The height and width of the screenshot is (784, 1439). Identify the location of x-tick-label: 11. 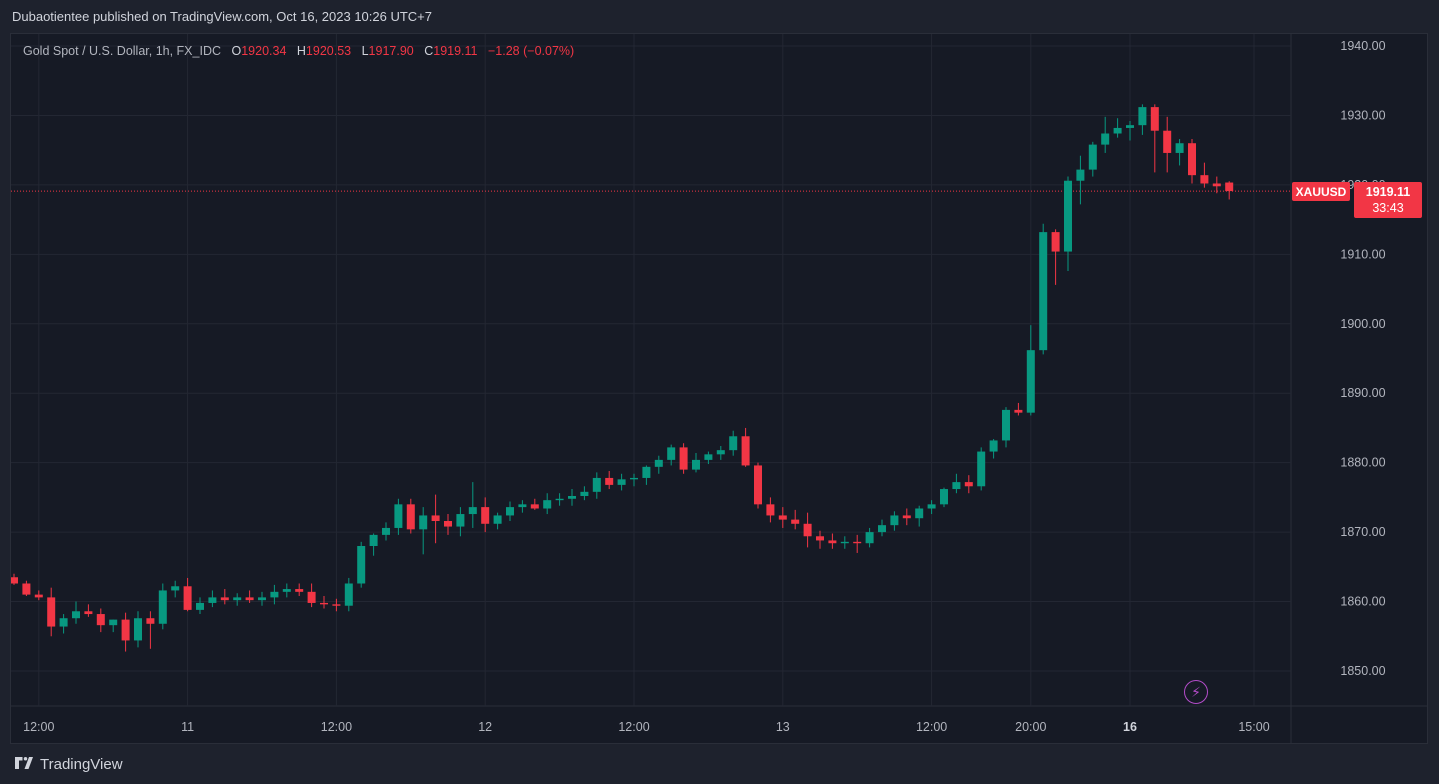
(187, 727).